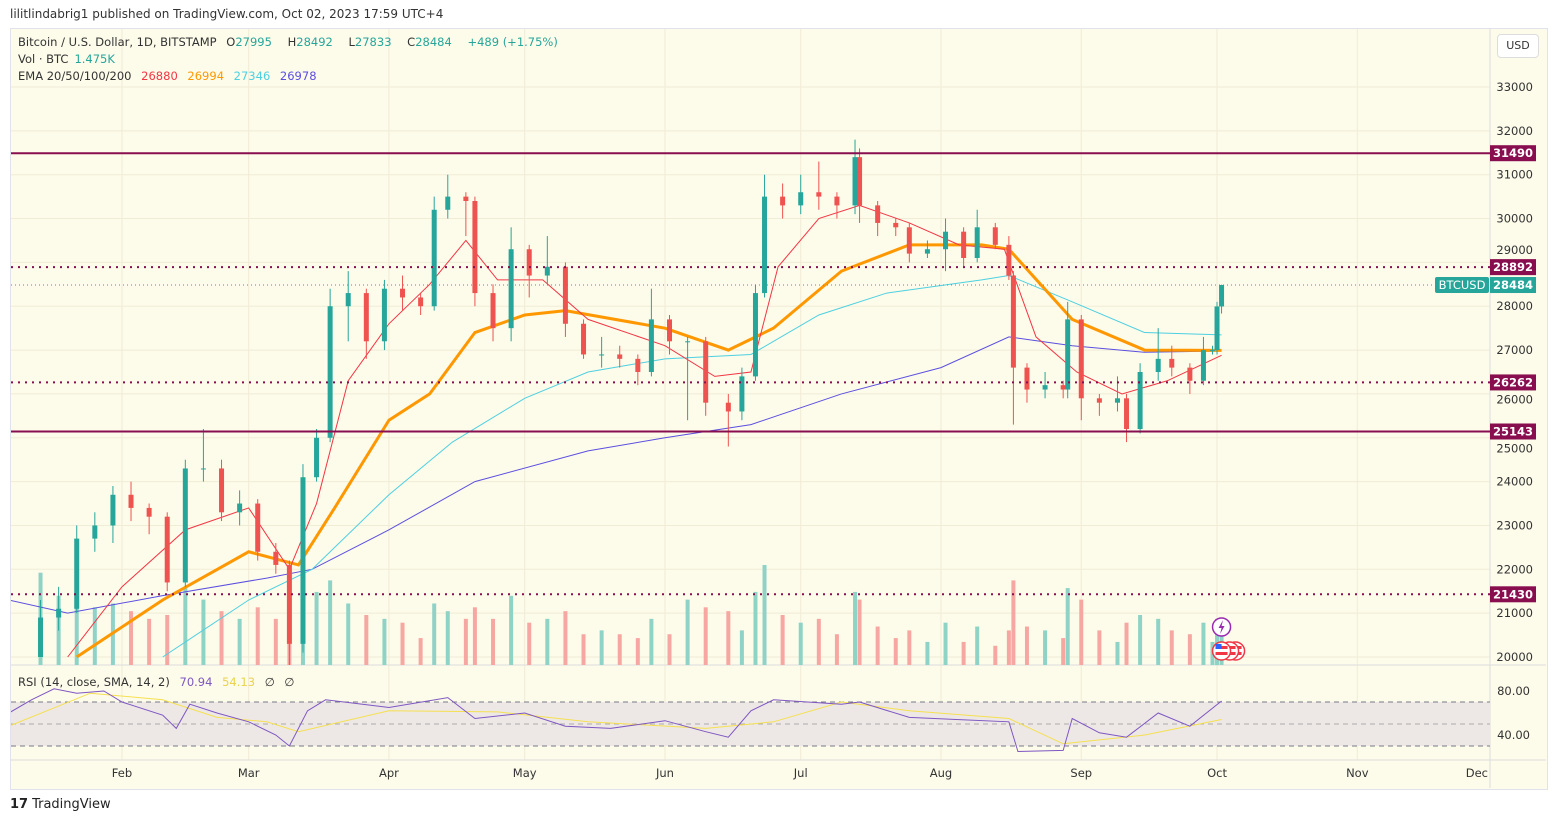  I want to click on y-tick-label: 23000, so click(1514, 525).